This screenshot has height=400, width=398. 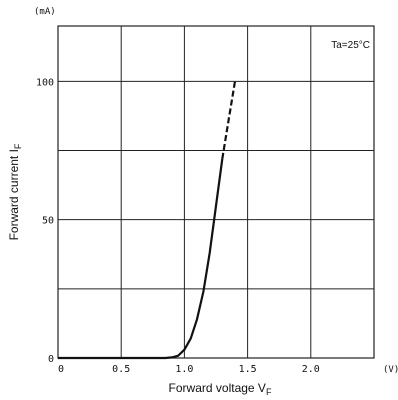 I want to click on y-axis-title-main: Forward current I, so click(x=14, y=194).